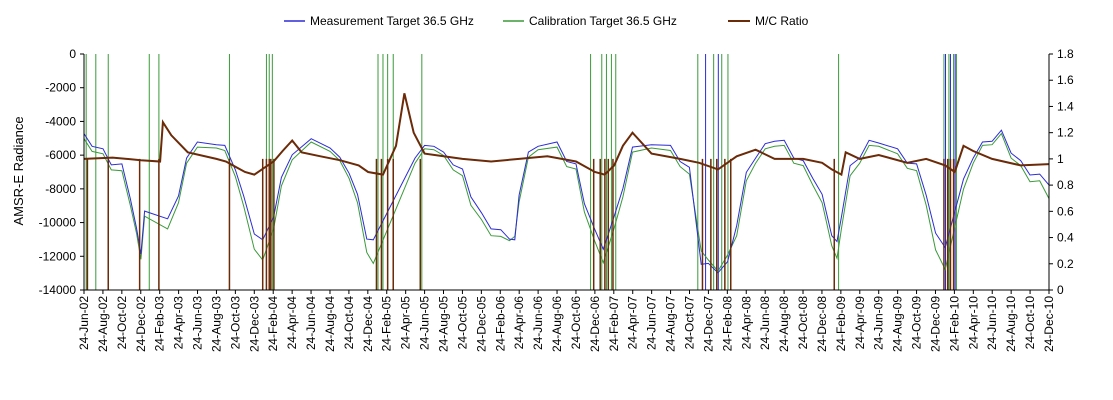 Image resolution: width=1113 pixels, height=400 pixels. Describe the element at coordinates (898, 324) in the screenshot. I see `x-tick-label: 24-Aug-09` at that location.